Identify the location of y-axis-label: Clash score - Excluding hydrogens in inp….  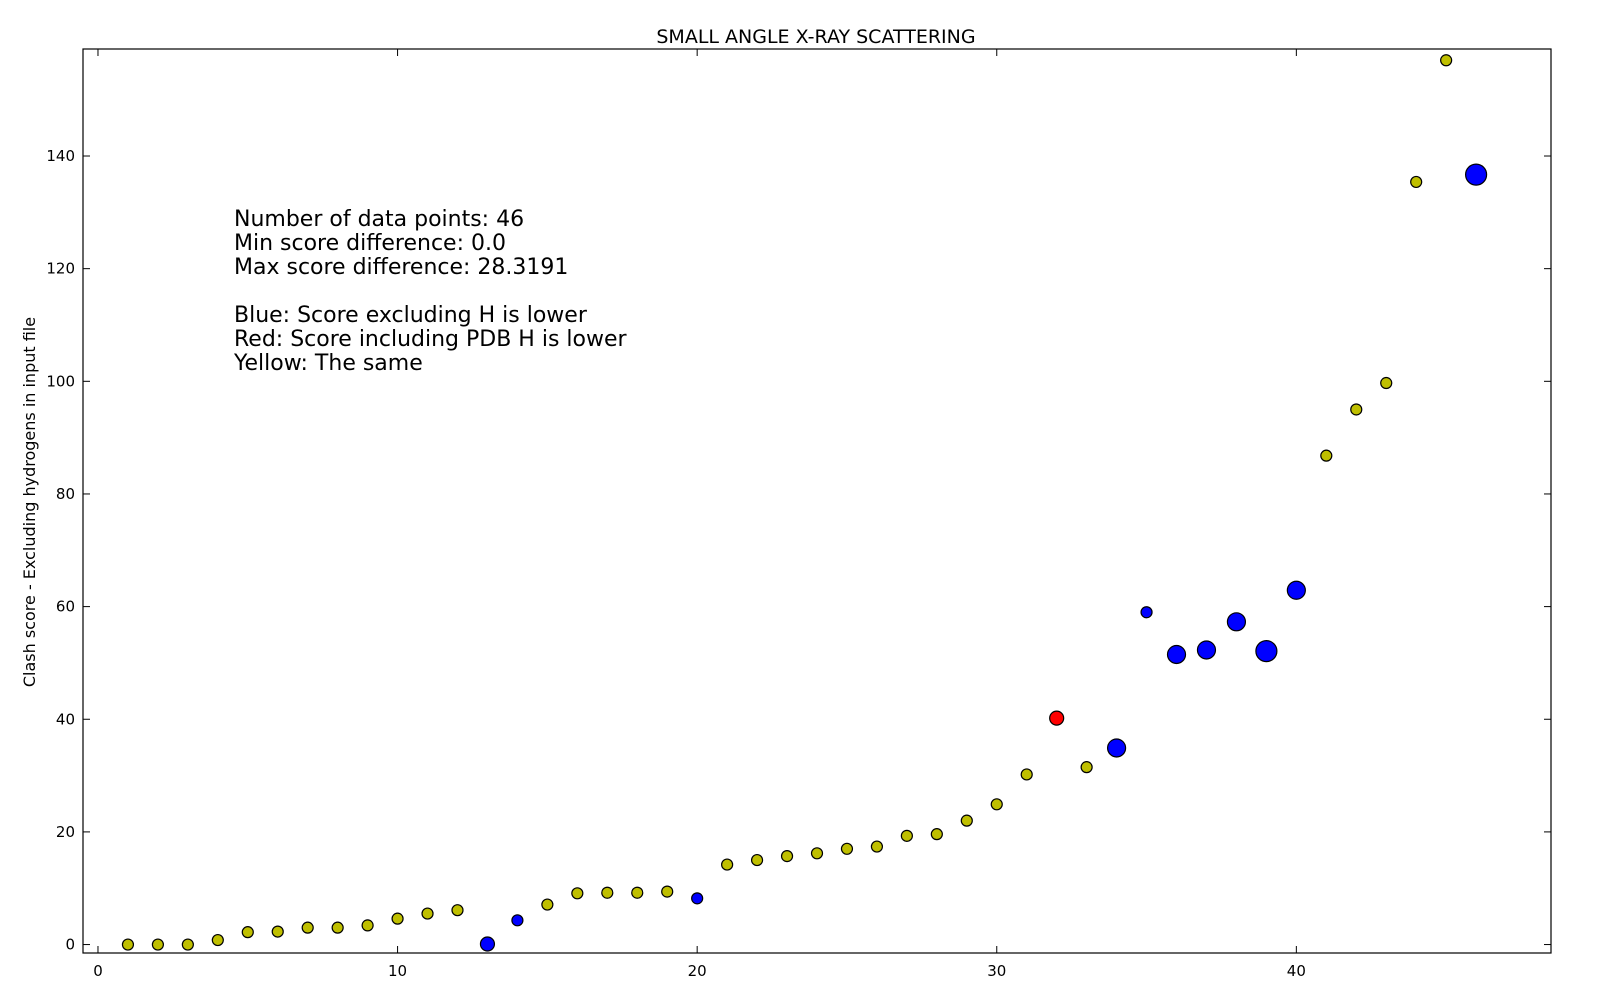
(29, 502).